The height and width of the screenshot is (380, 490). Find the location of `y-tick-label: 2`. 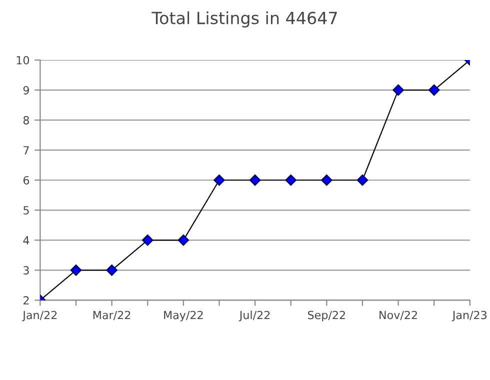

y-tick-label: 2 is located at coordinates (26, 300).